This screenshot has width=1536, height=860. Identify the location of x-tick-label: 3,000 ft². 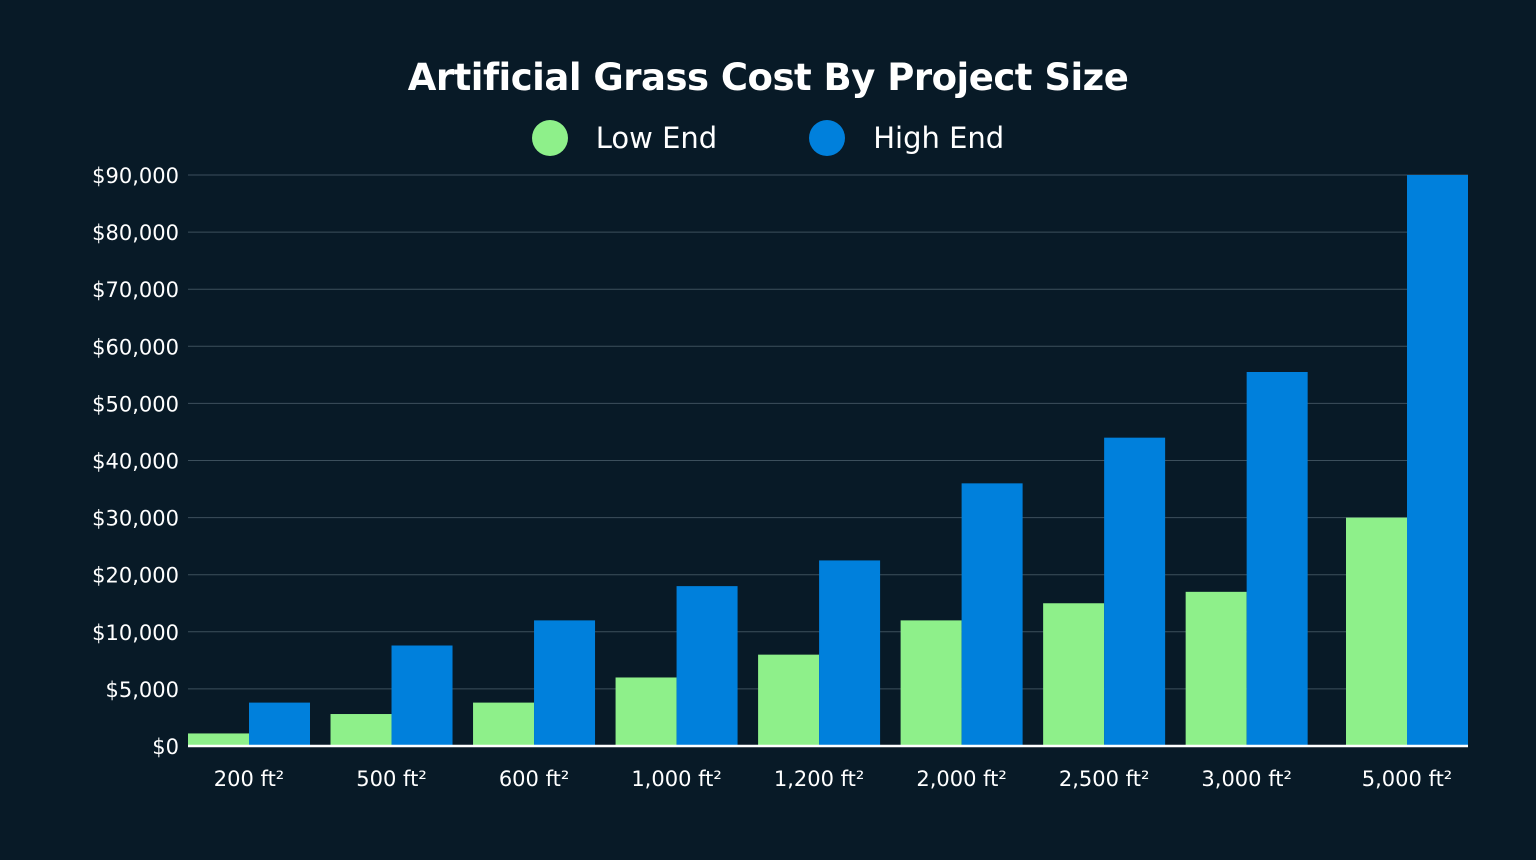
(1246, 779).